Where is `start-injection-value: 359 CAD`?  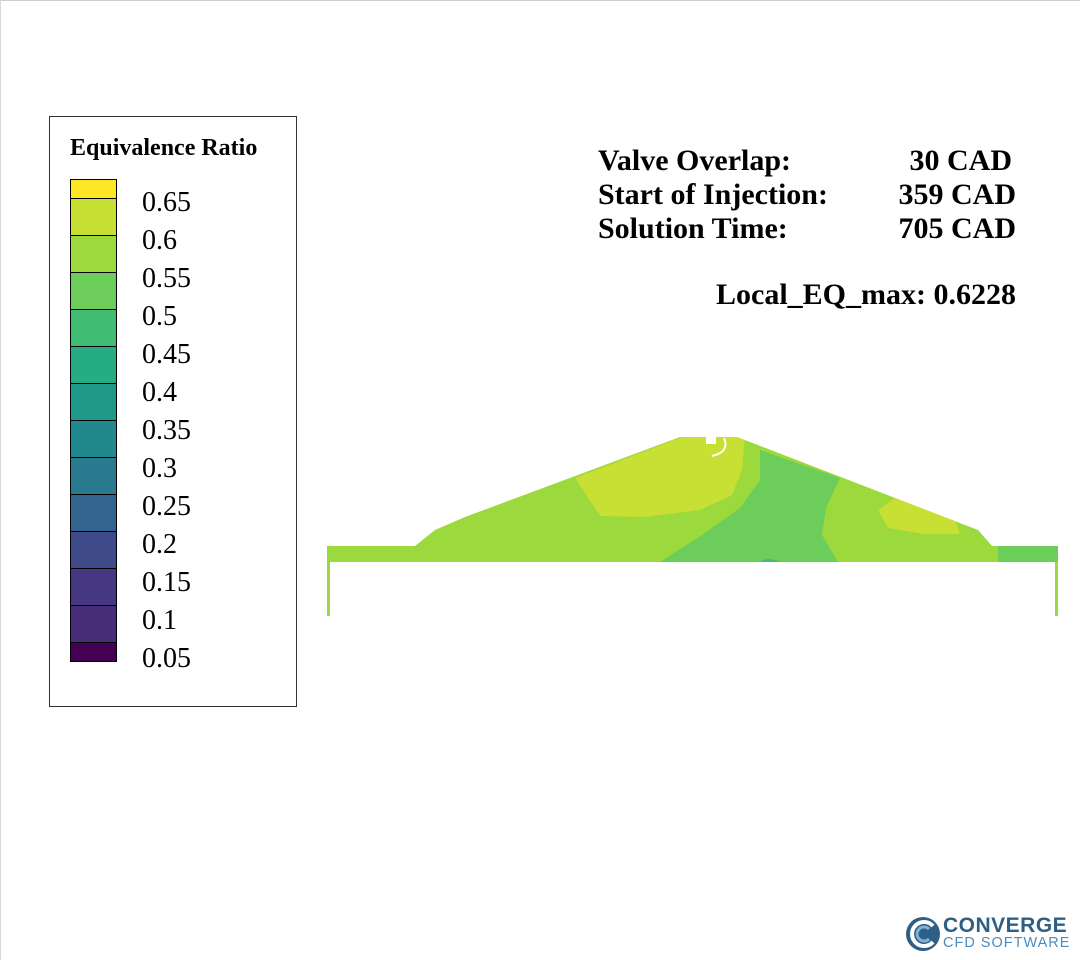 start-injection-value: 359 CAD is located at coordinates (957, 194).